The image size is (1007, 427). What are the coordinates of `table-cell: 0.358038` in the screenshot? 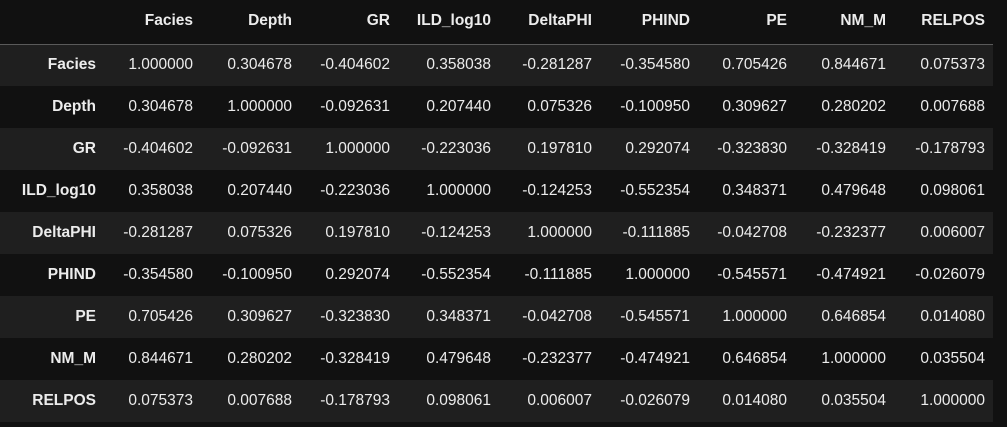 It's located at (160, 190).